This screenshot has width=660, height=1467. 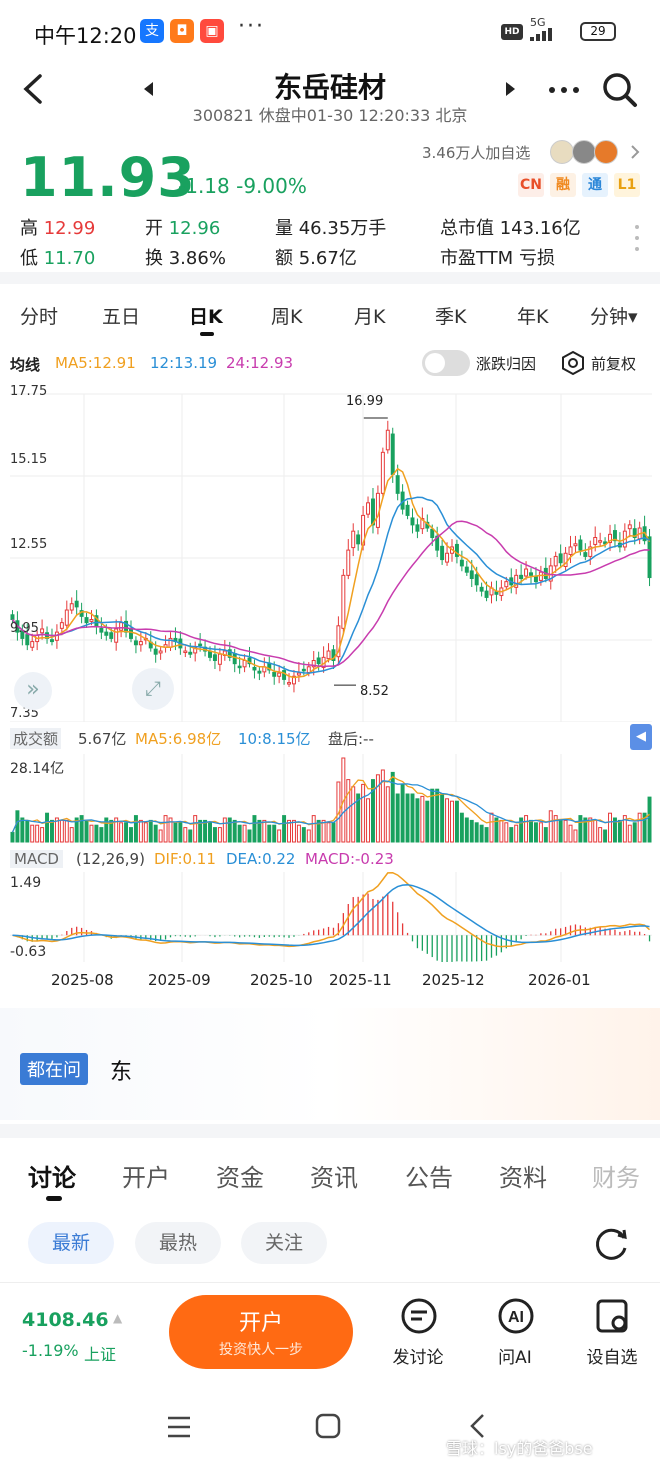 I want to click on ma-label: 均线, so click(x=25, y=365).